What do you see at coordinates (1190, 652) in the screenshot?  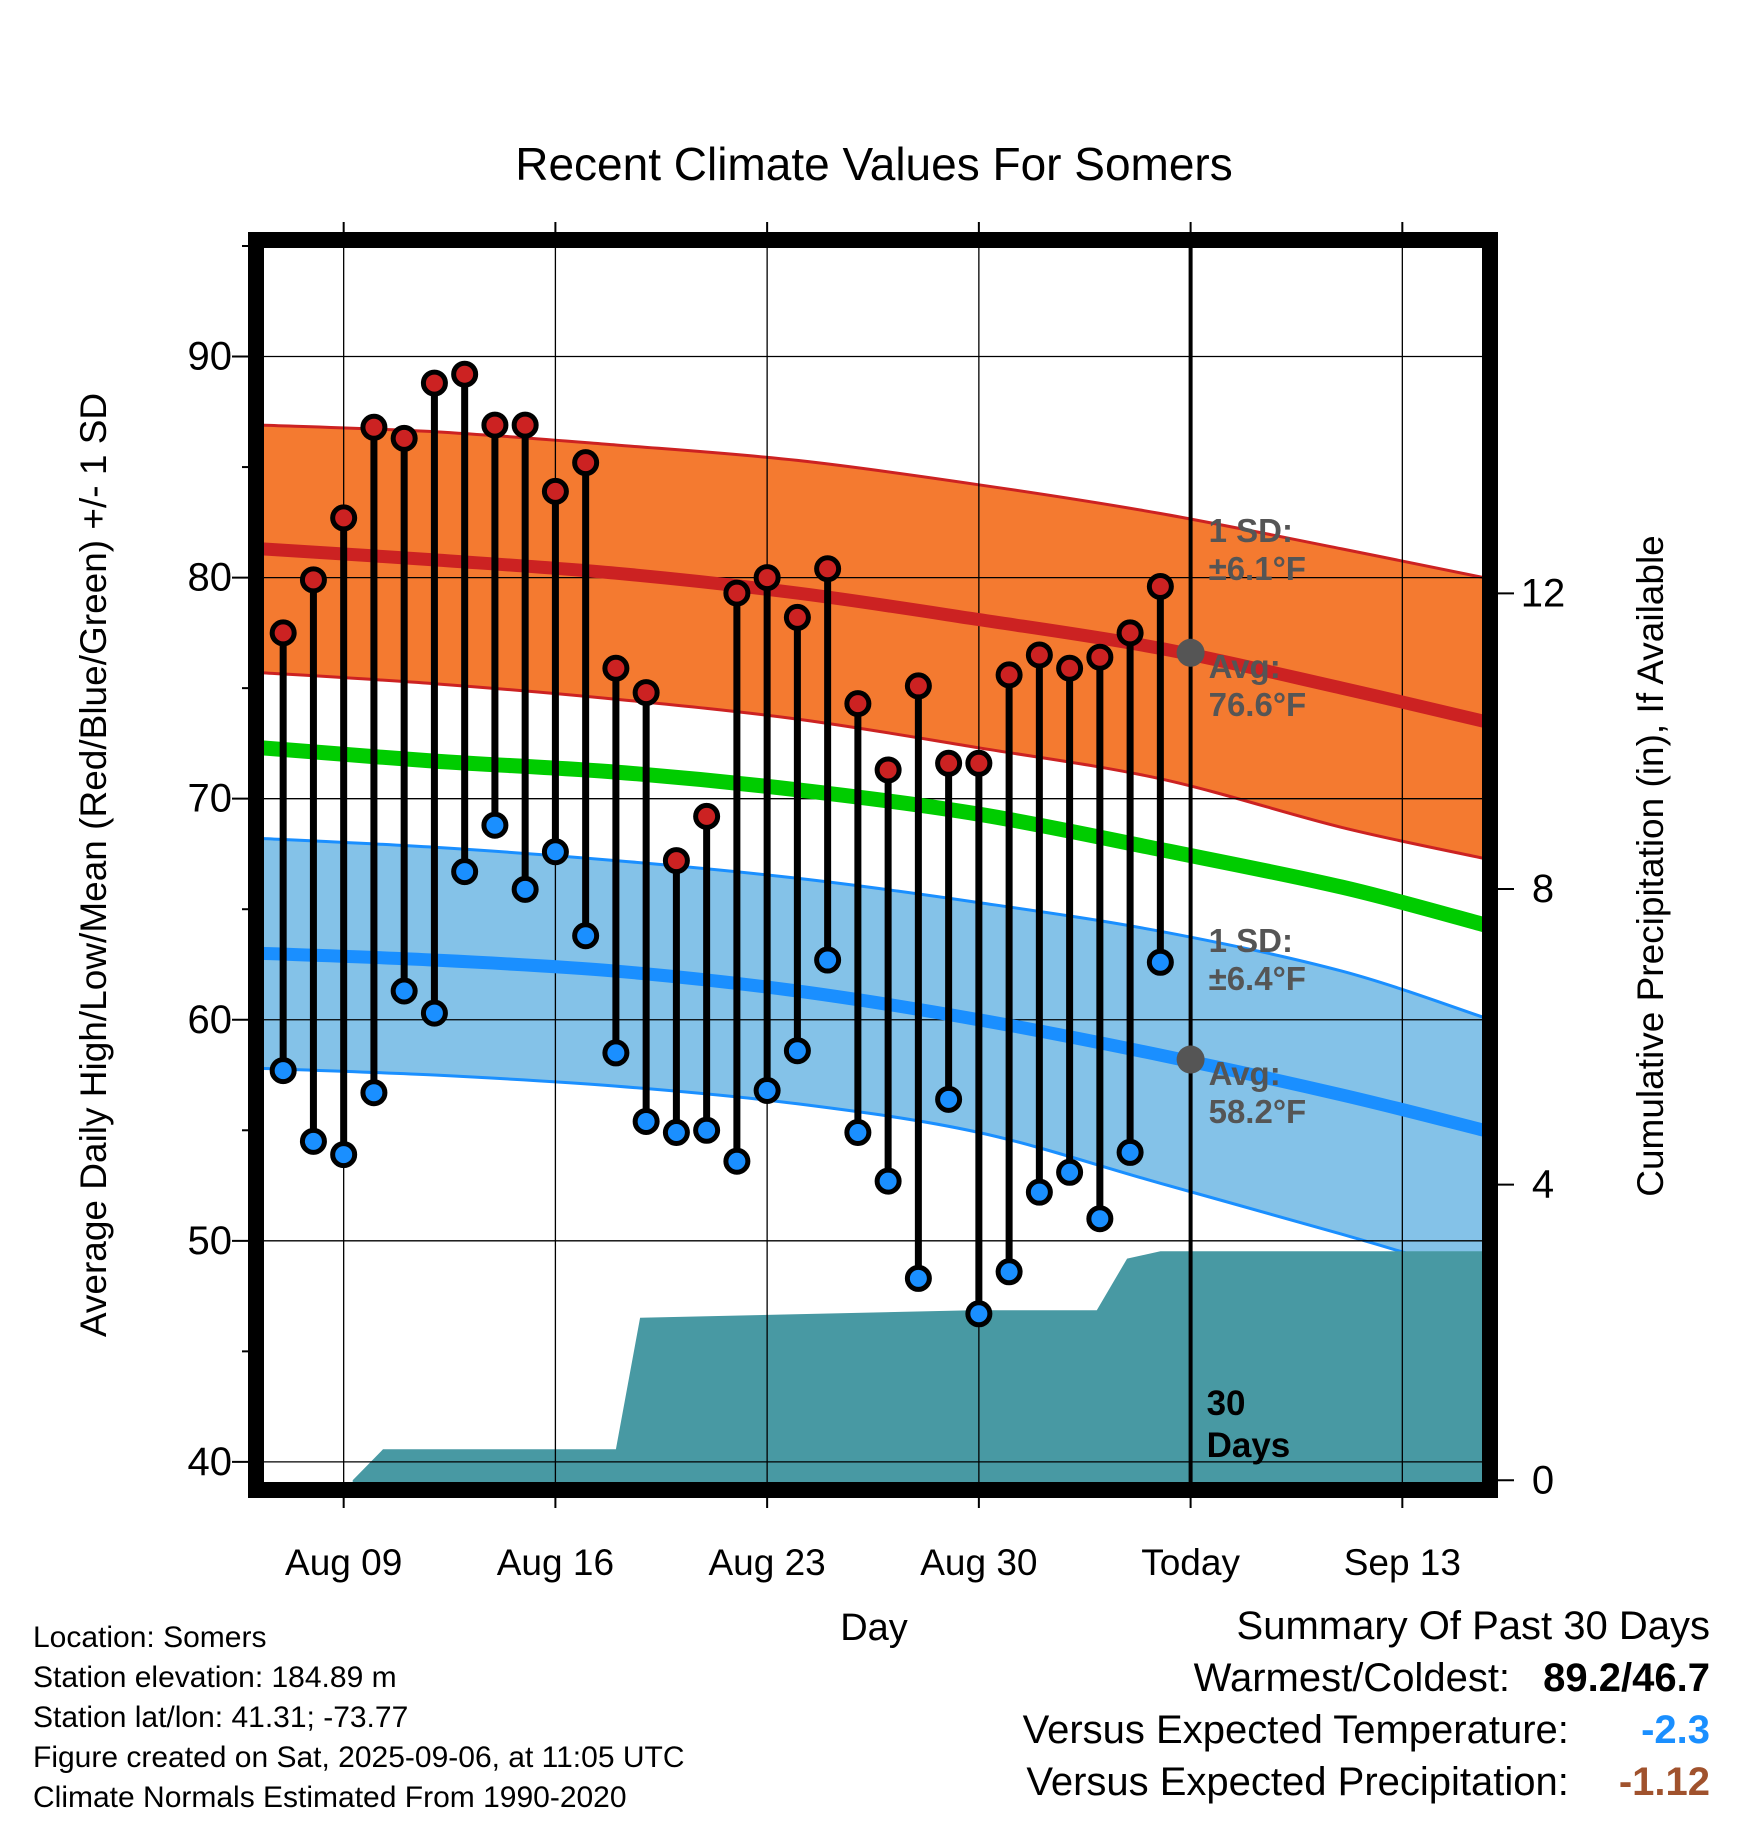 I see `today-high-avg-marker` at bounding box center [1190, 652].